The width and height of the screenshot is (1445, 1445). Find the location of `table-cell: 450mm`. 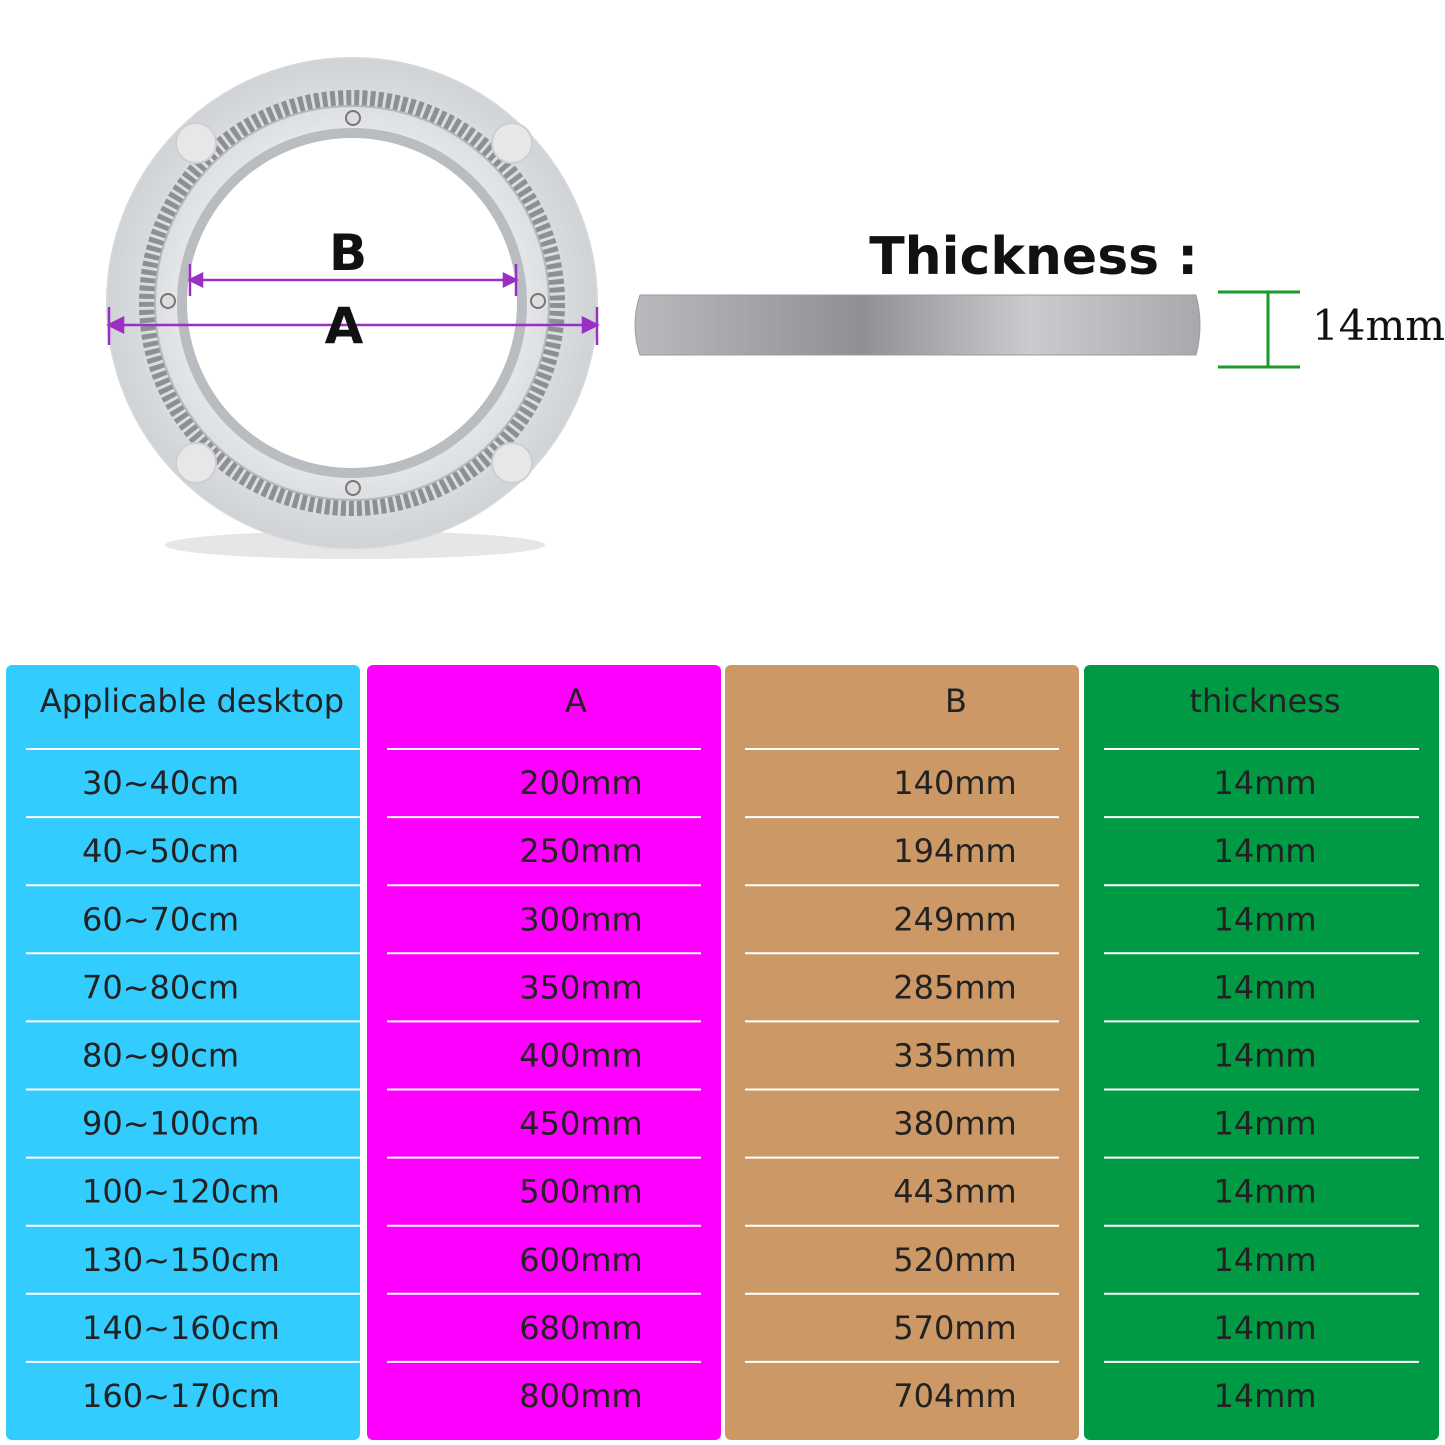

table-cell: 450mm is located at coordinates (580, 1124).